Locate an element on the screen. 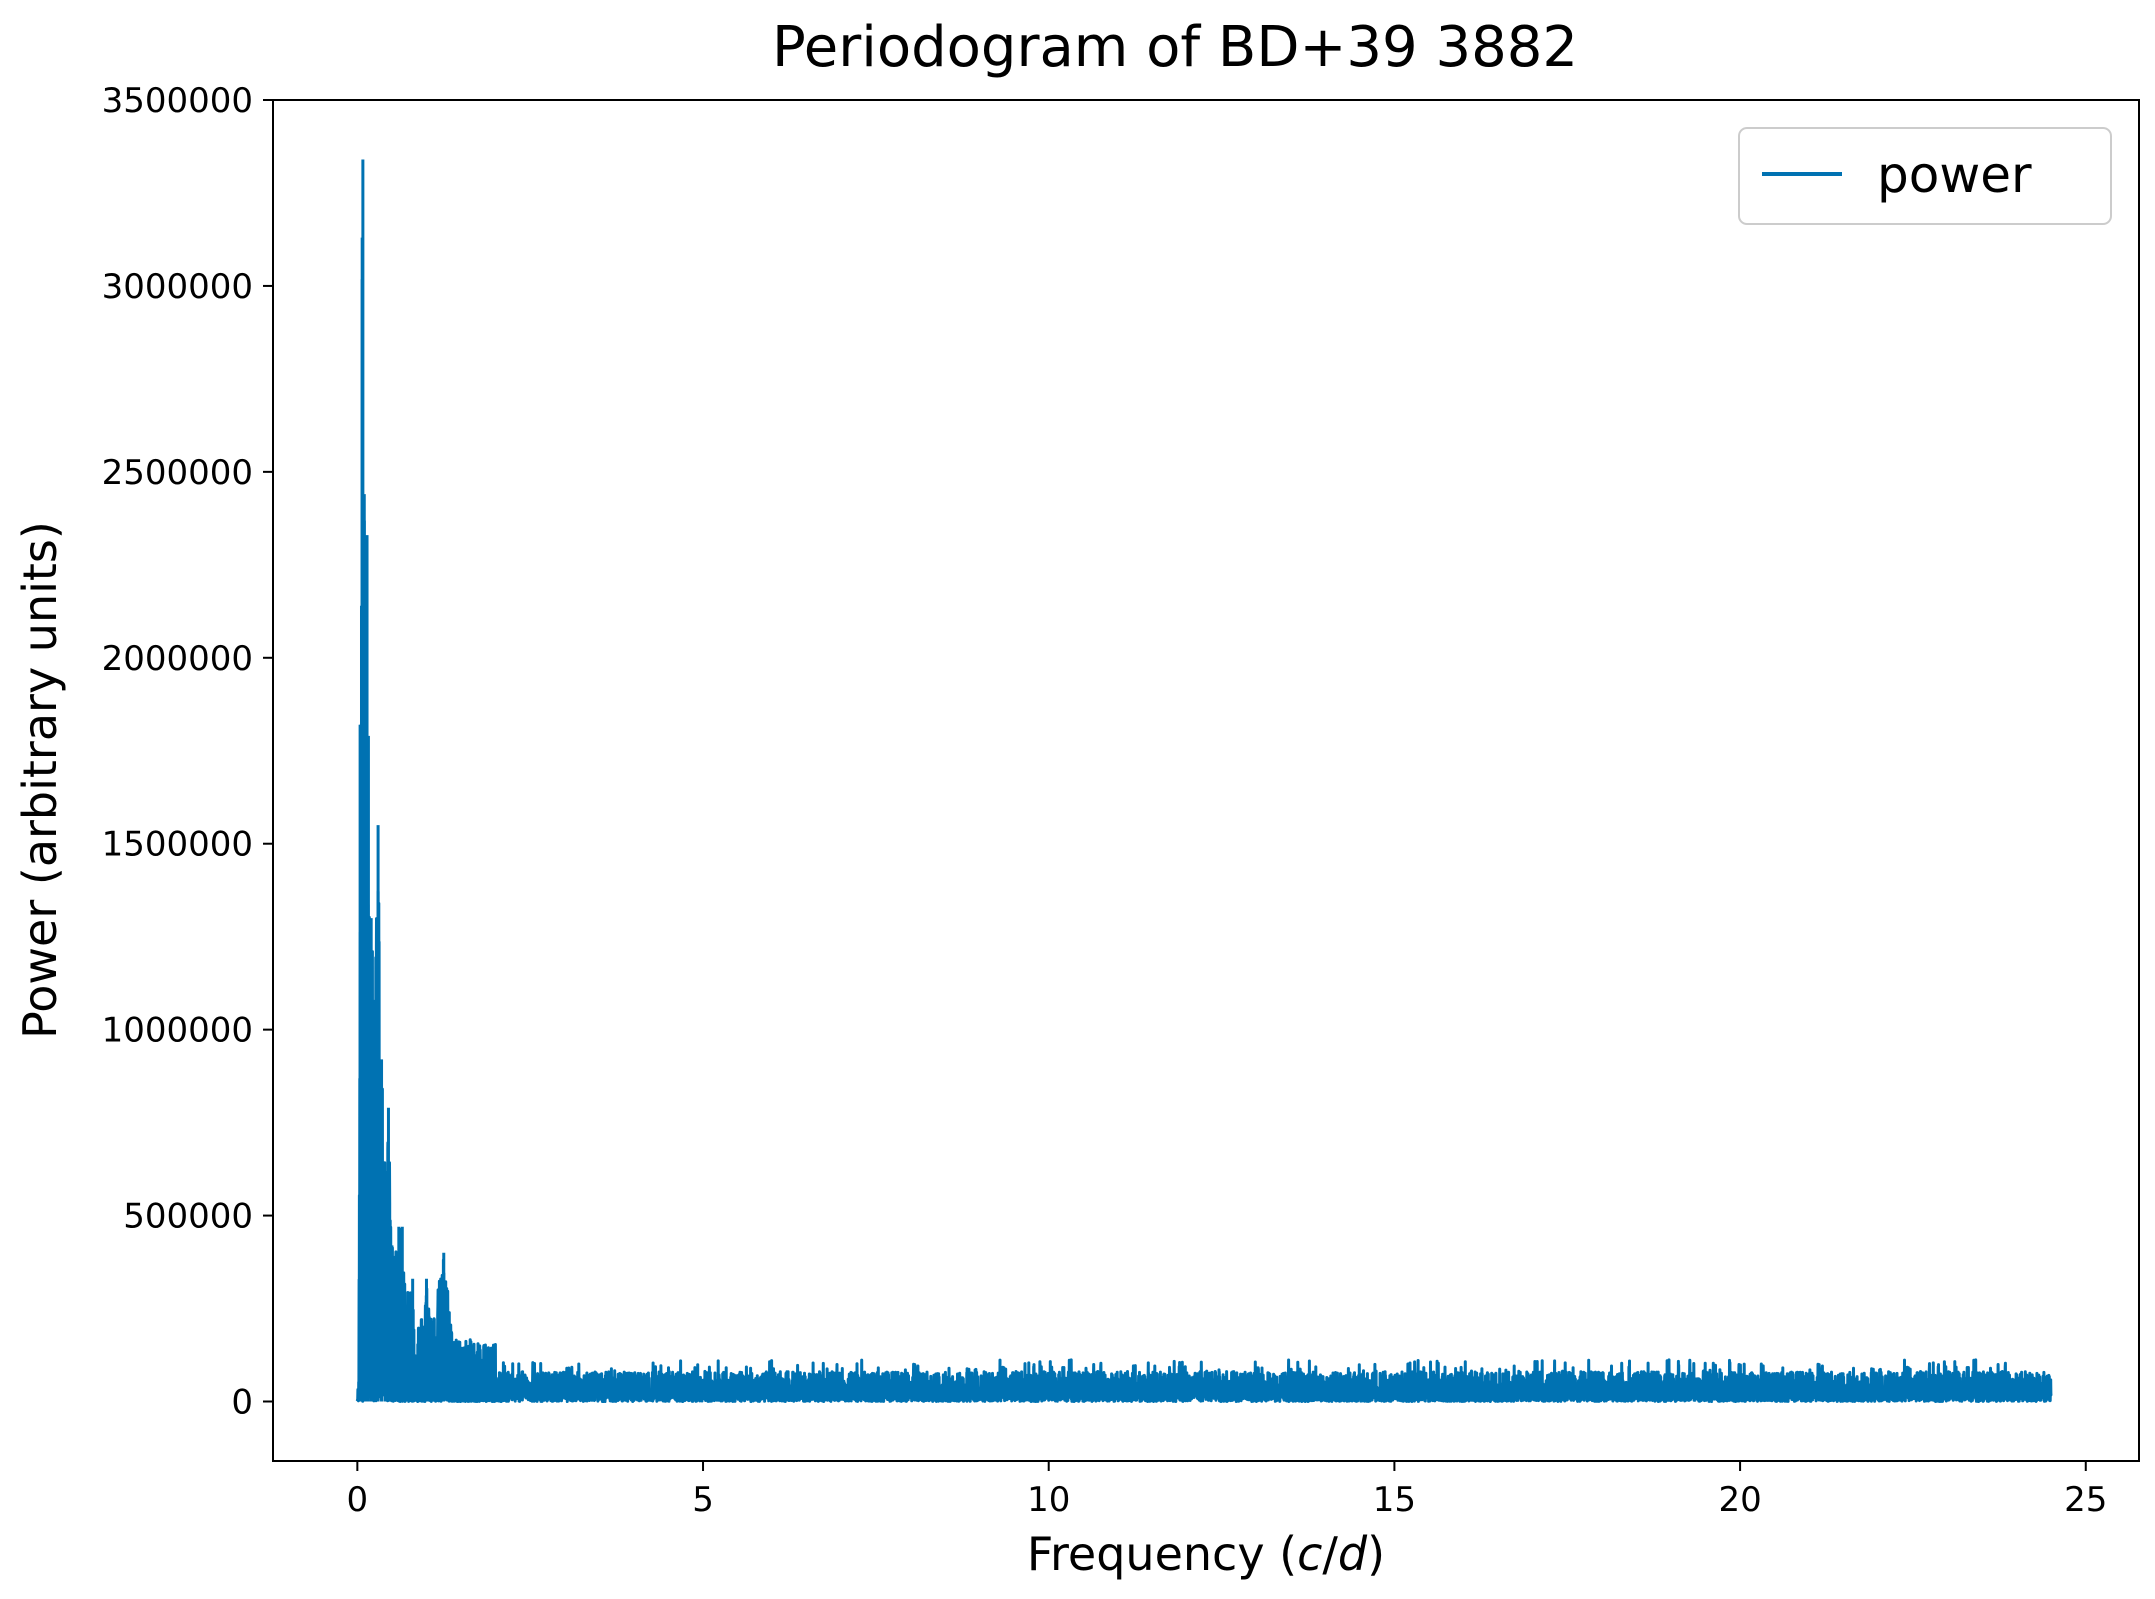  legend-label-power: power is located at coordinates (1954, 175).